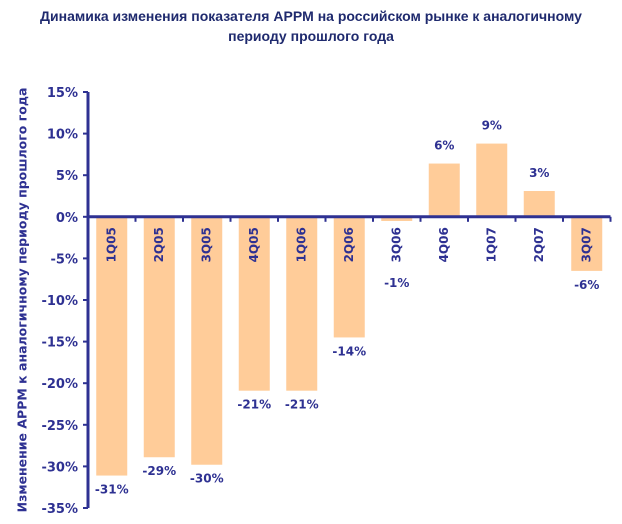  I want to click on category-label: 2Q05, so click(159, 244).